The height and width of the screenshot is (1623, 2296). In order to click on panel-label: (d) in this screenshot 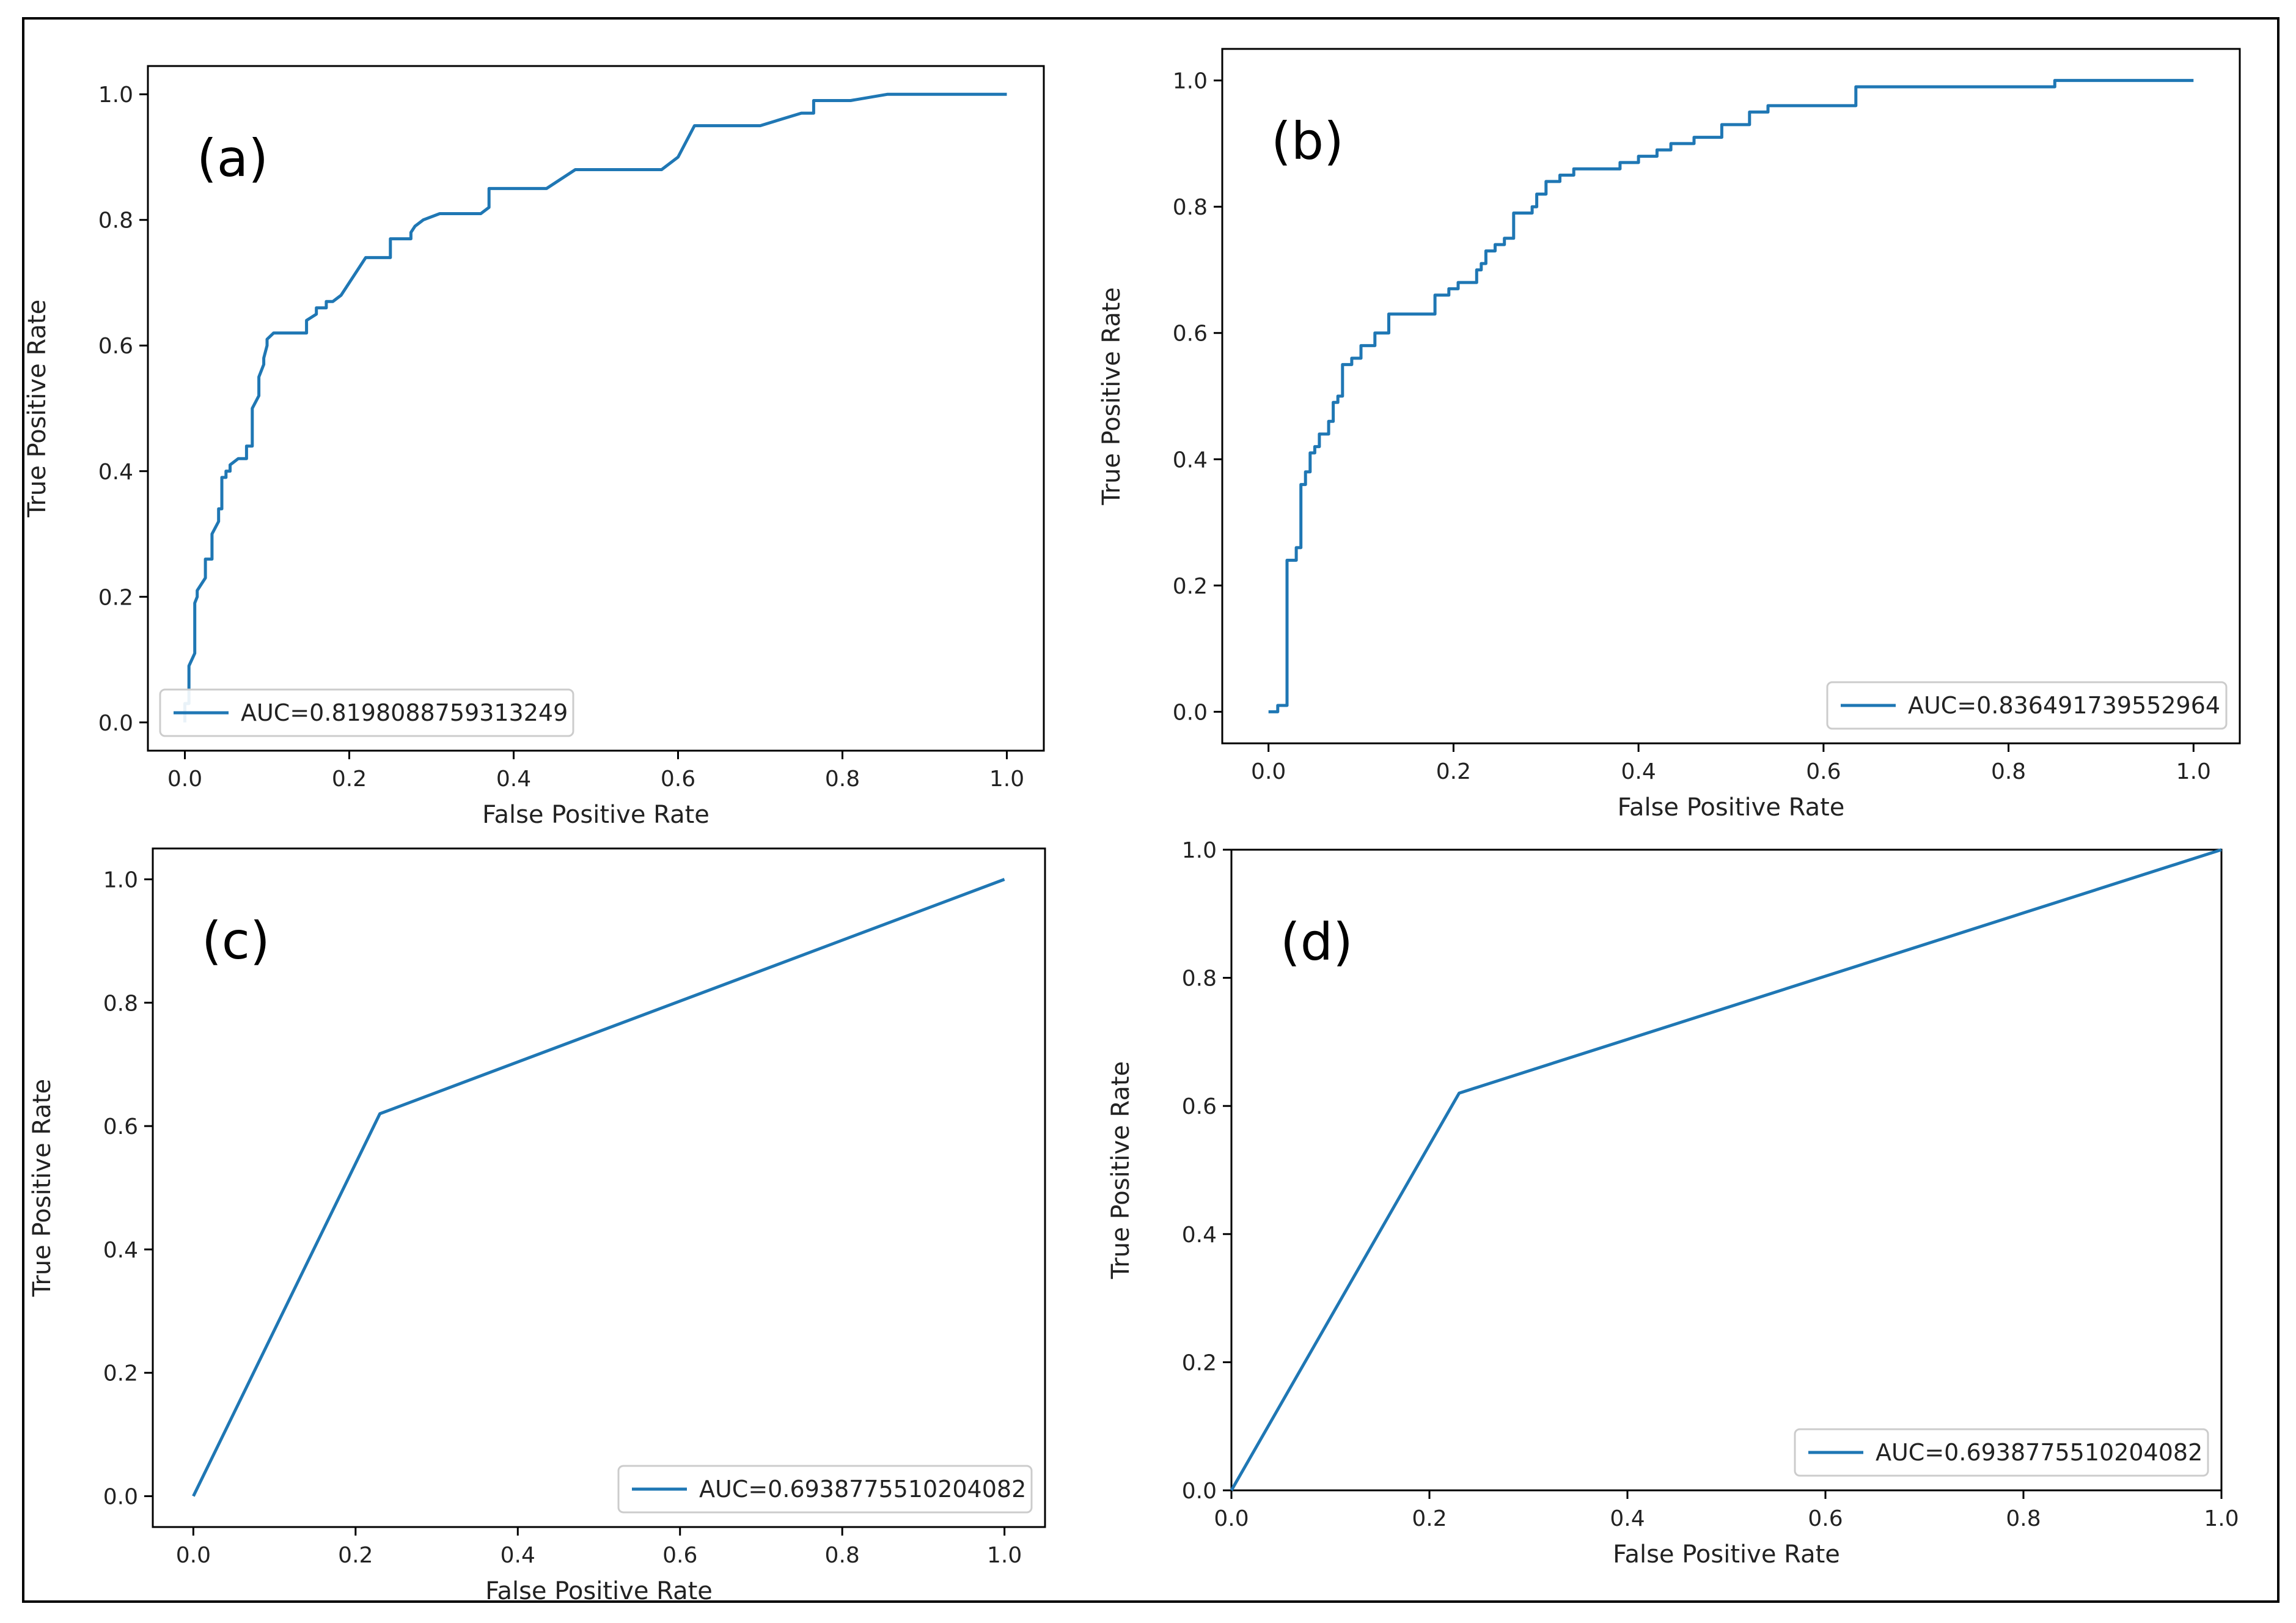, I will do `click(1317, 942)`.